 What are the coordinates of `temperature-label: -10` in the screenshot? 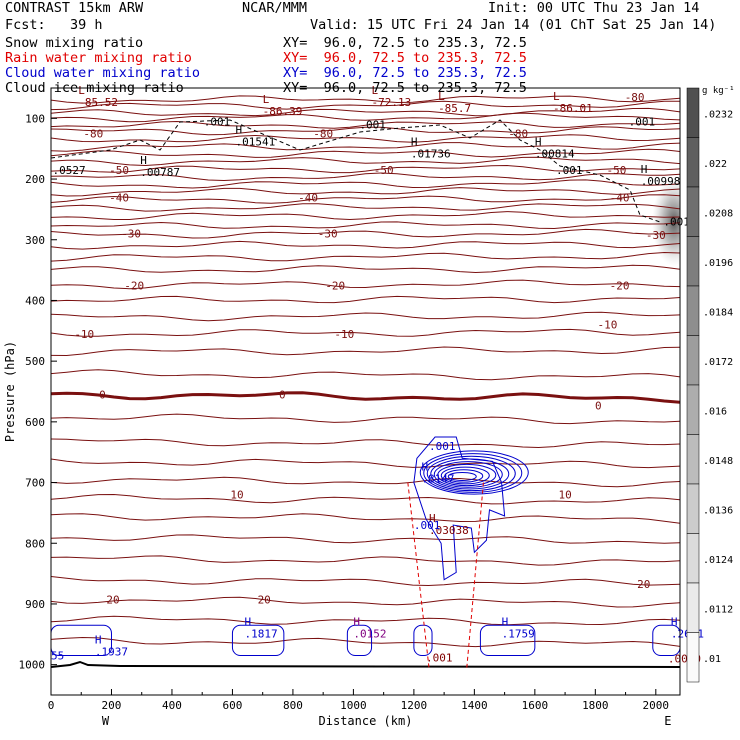 It's located at (84, 334).